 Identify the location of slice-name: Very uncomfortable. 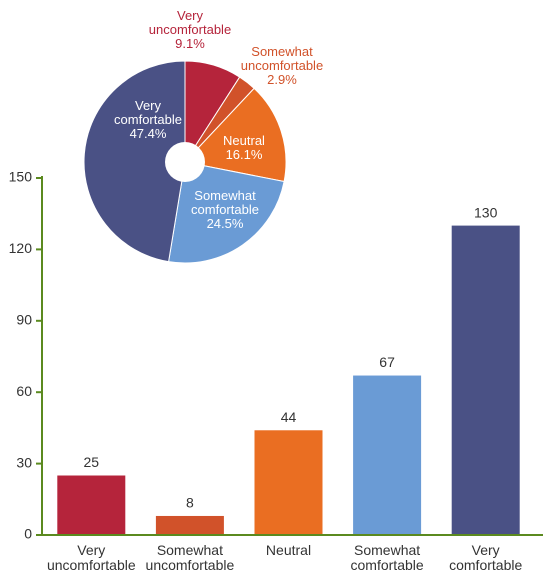
(190, 22).